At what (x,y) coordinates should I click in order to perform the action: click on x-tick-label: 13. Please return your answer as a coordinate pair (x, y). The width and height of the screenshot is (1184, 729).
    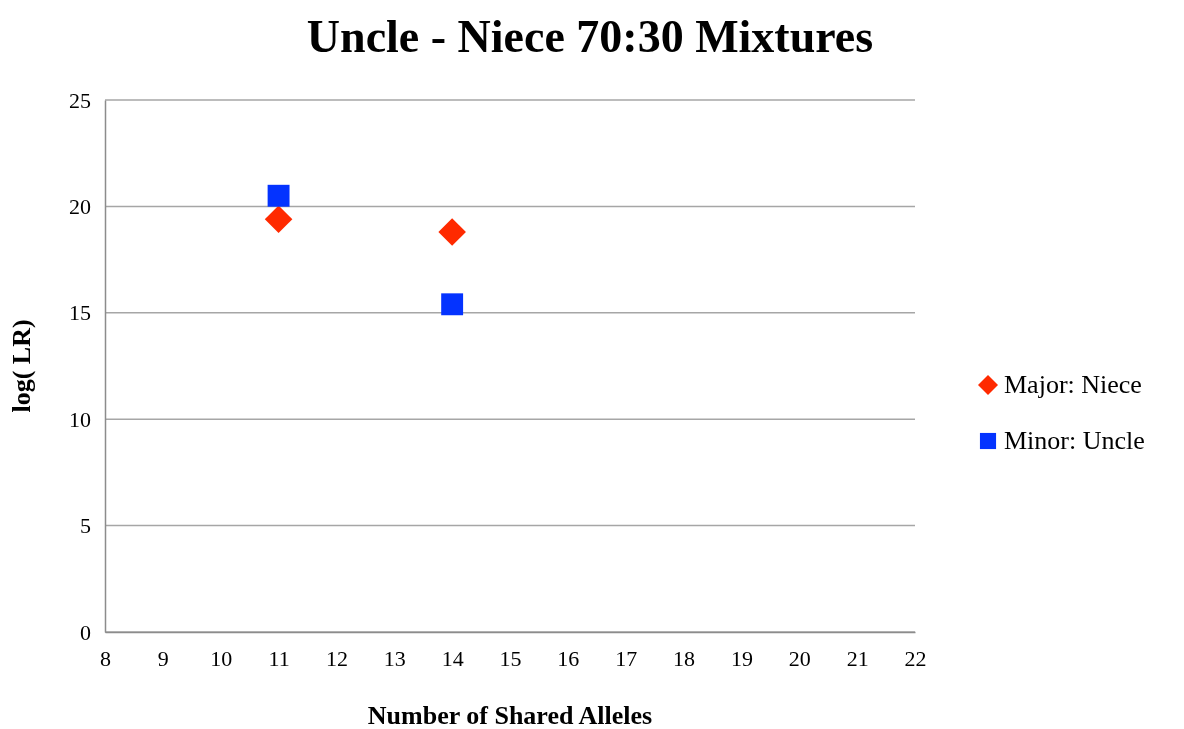
    Looking at the image, I should click on (394, 658).